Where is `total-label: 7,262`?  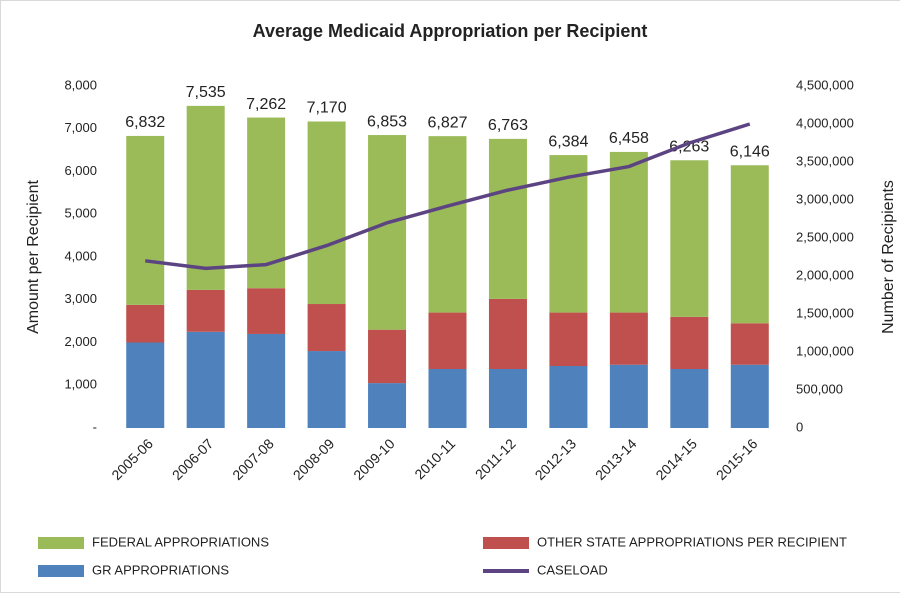 total-label: 7,262 is located at coordinates (266, 104).